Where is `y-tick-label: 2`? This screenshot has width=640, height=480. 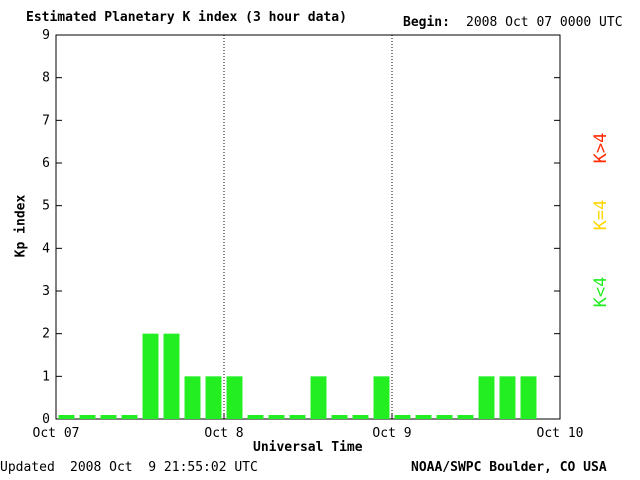 y-tick-label: 2 is located at coordinates (46, 334).